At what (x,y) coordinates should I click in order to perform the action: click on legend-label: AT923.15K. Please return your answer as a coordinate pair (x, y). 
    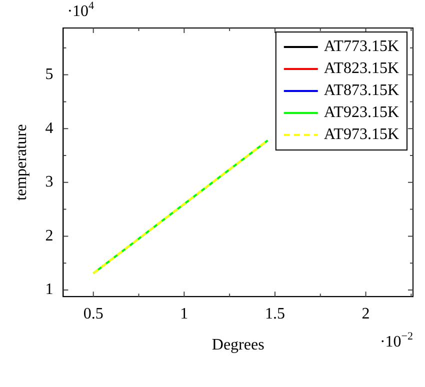
    Looking at the image, I should click on (362, 113).